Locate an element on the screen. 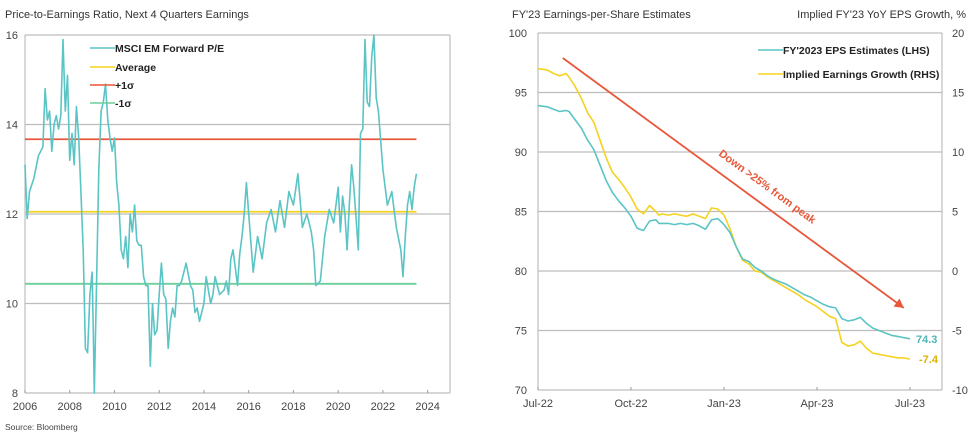 The image size is (972, 437). eps-y2-tick-label: 0 is located at coordinates (955, 272).